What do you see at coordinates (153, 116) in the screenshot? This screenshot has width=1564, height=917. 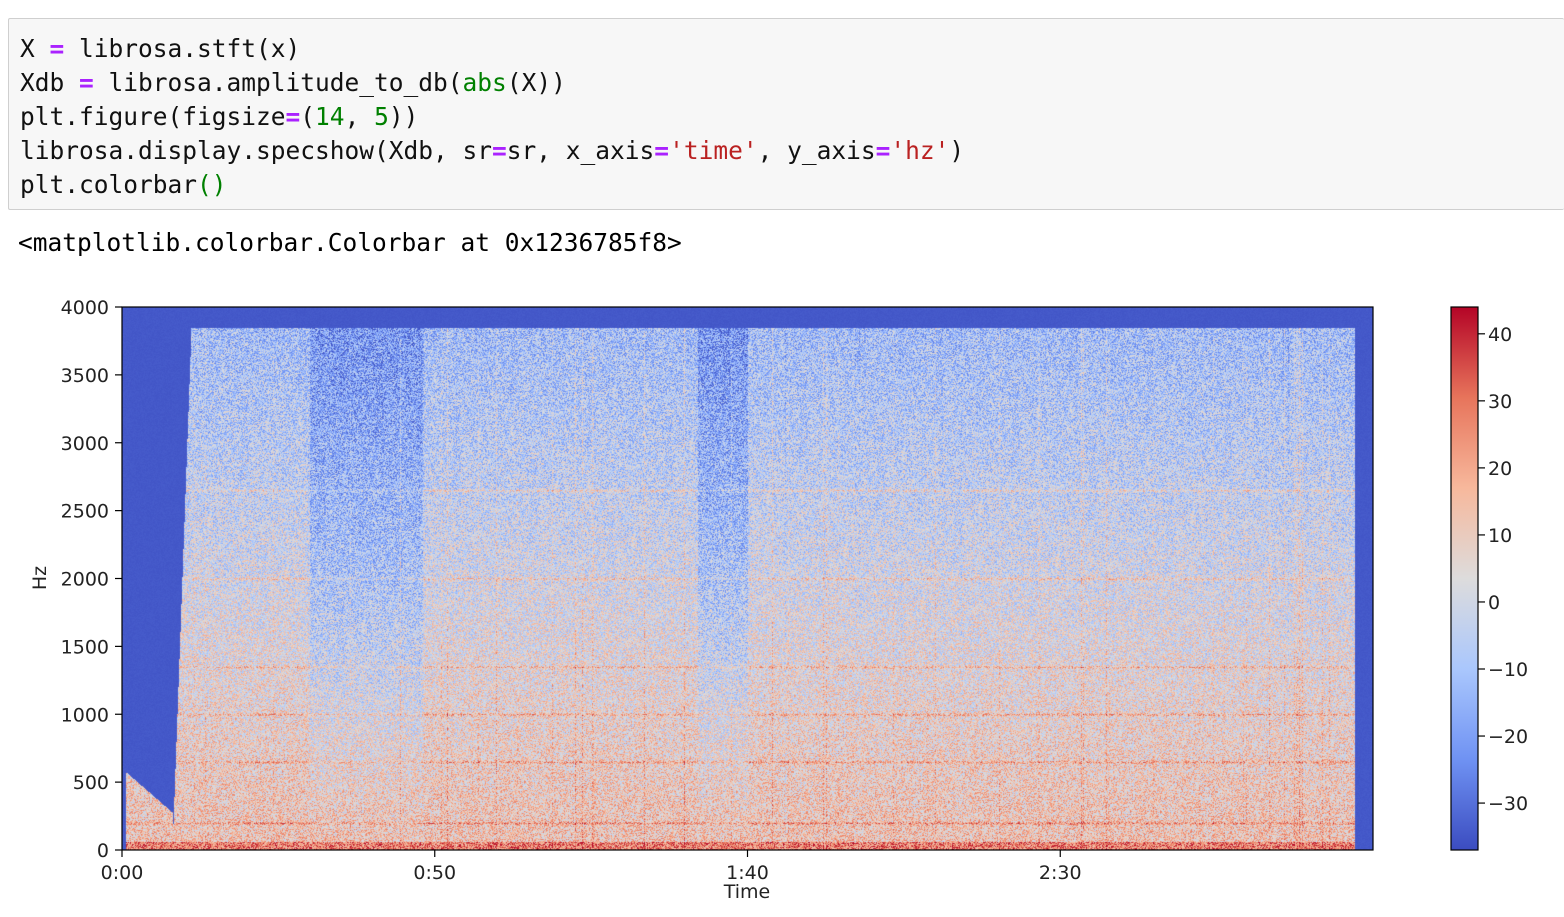 I see `code-token: plt.figure(figsize` at bounding box center [153, 116].